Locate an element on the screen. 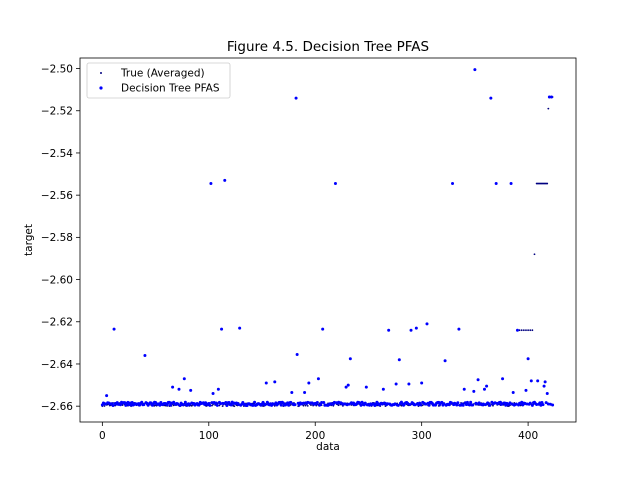 The width and height of the screenshot is (640, 480). y-tick-label: −2.56 is located at coordinates (57, 196).